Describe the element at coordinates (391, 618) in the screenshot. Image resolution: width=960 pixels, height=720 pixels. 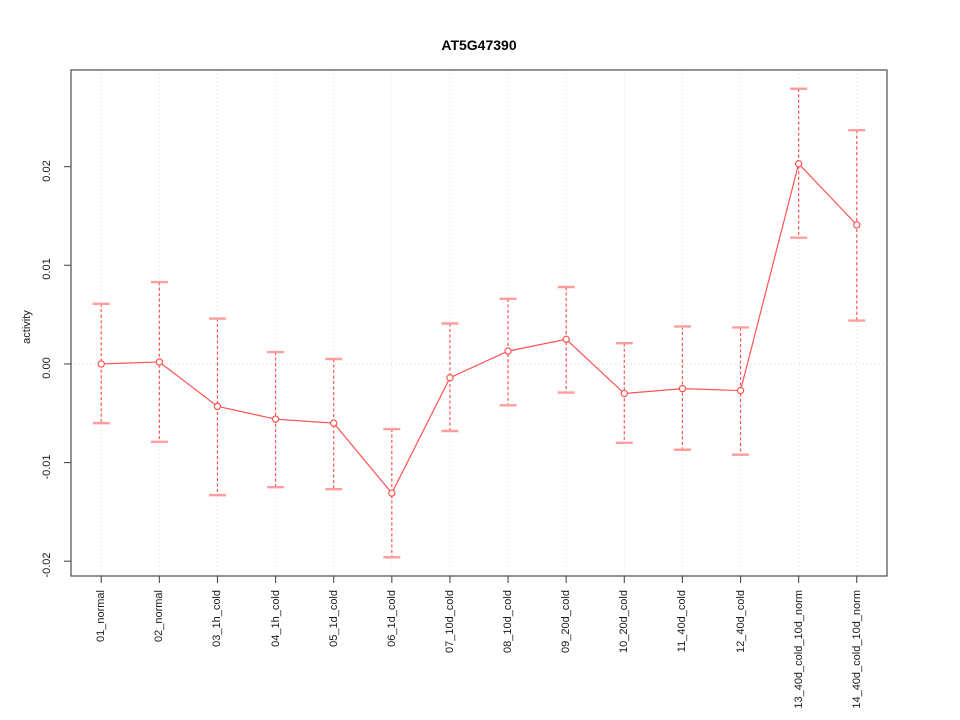
I see `x-tick-label: 06_1d_cold` at that location.